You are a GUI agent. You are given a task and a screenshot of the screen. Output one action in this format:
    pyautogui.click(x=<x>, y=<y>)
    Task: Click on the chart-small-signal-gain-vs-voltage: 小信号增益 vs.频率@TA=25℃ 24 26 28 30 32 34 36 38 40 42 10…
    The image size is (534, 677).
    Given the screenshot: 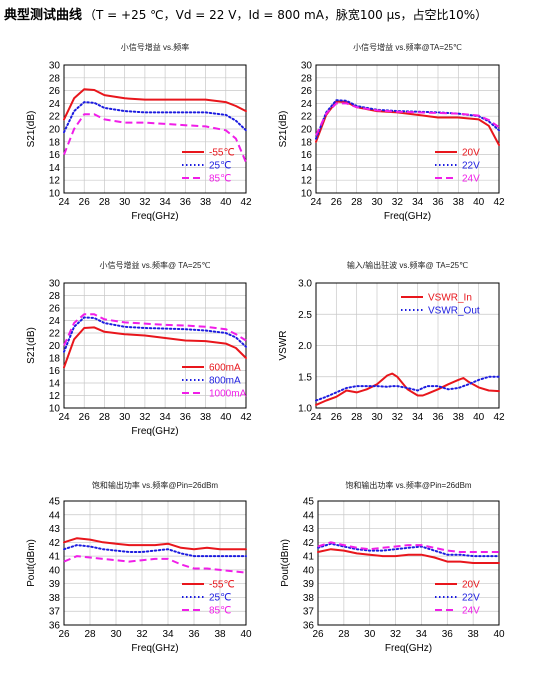 What is the action you would take?
    pyautogui.click(x=400, y=137)
    